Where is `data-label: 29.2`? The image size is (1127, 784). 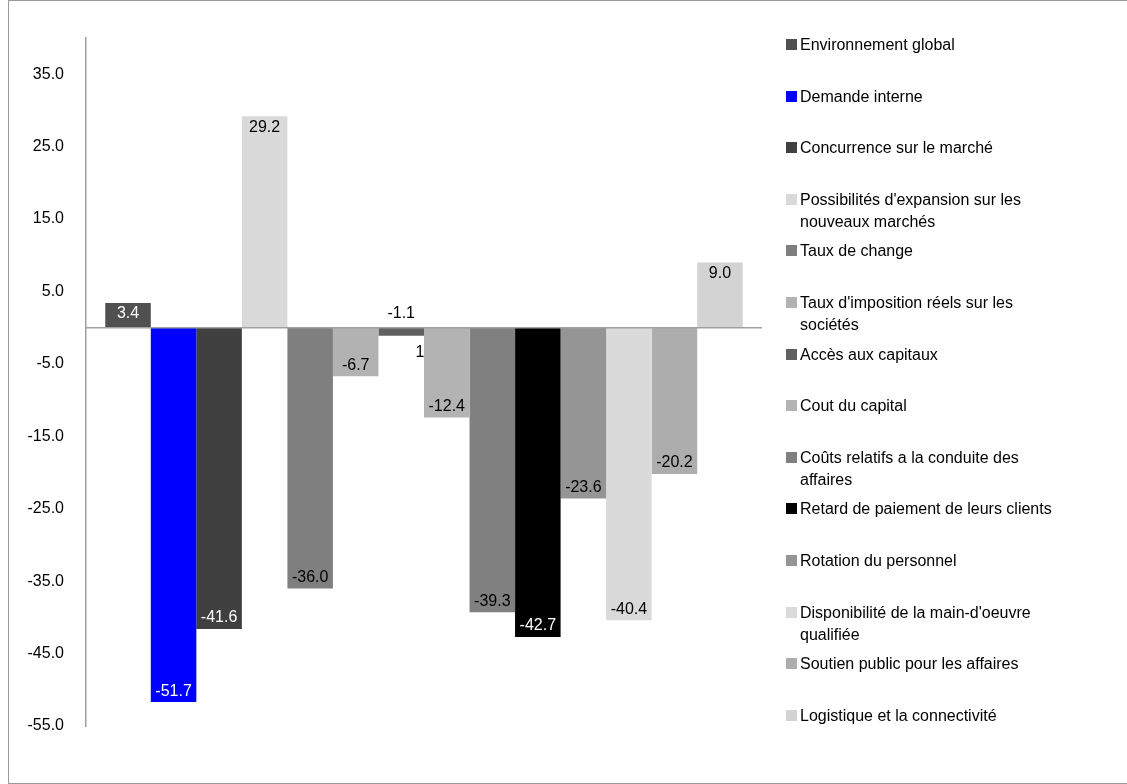
data-label: 29.2 is located at coordinates (265, 126).